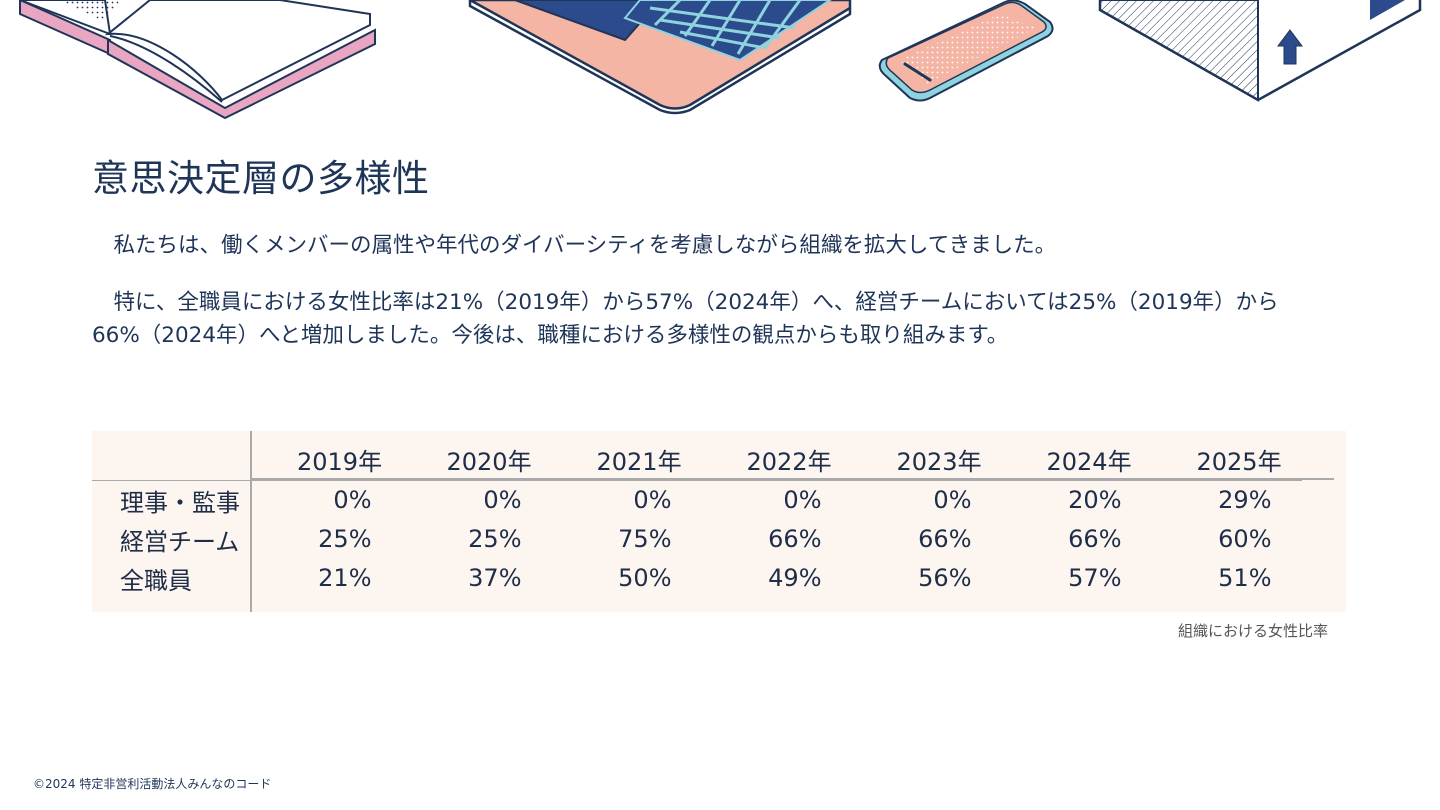 This screenshot has width=1440, height=810. I want to click on copyright-footer: ©2024 特定非営利活動法人みんなのコード, so click(152, 784).